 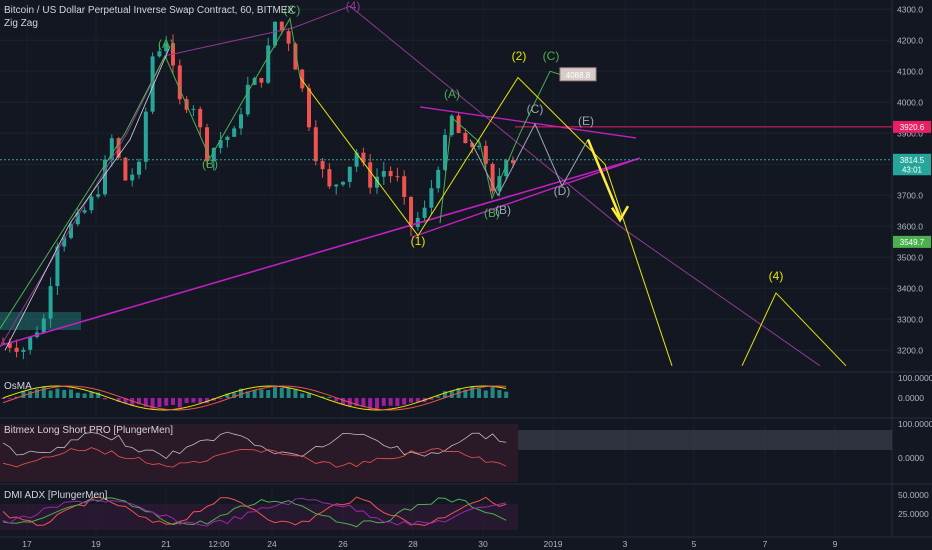 What do you see at coordinates (835, 544) in the screenshot?
I see `time-tick-label: 9` at bounding box center [835, 544].